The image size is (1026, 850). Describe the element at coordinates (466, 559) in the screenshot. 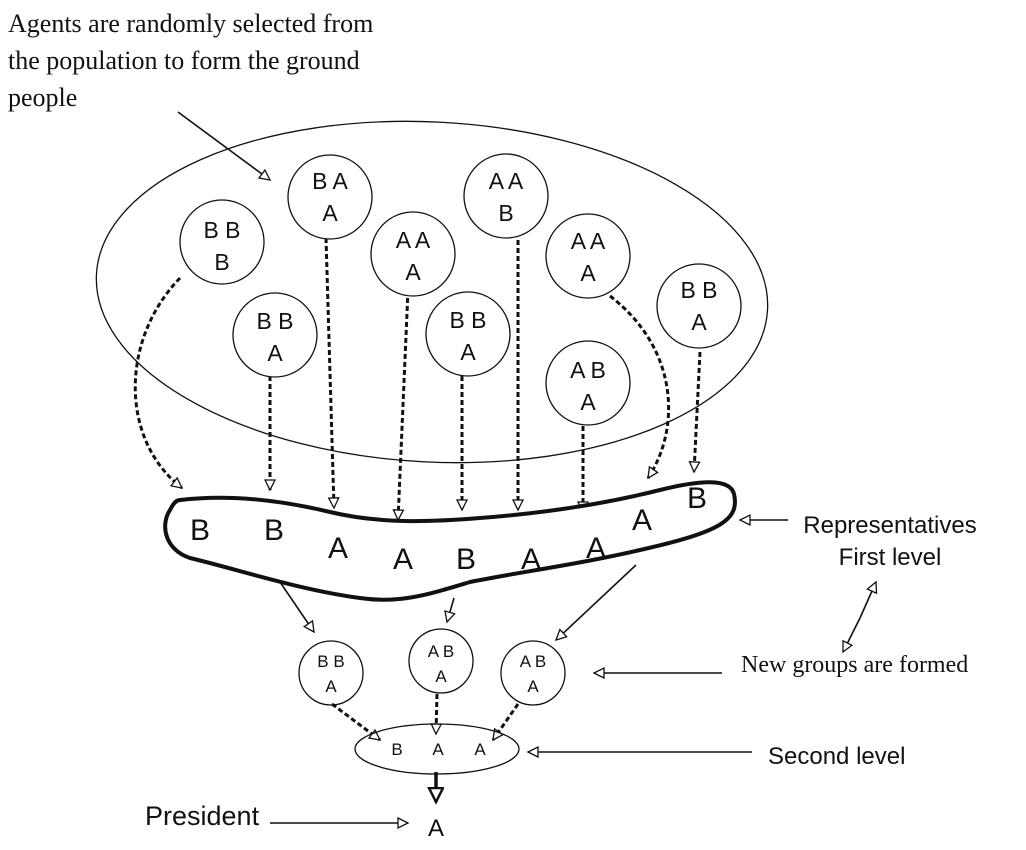

I see `first-level-vote-5: B` at that location.